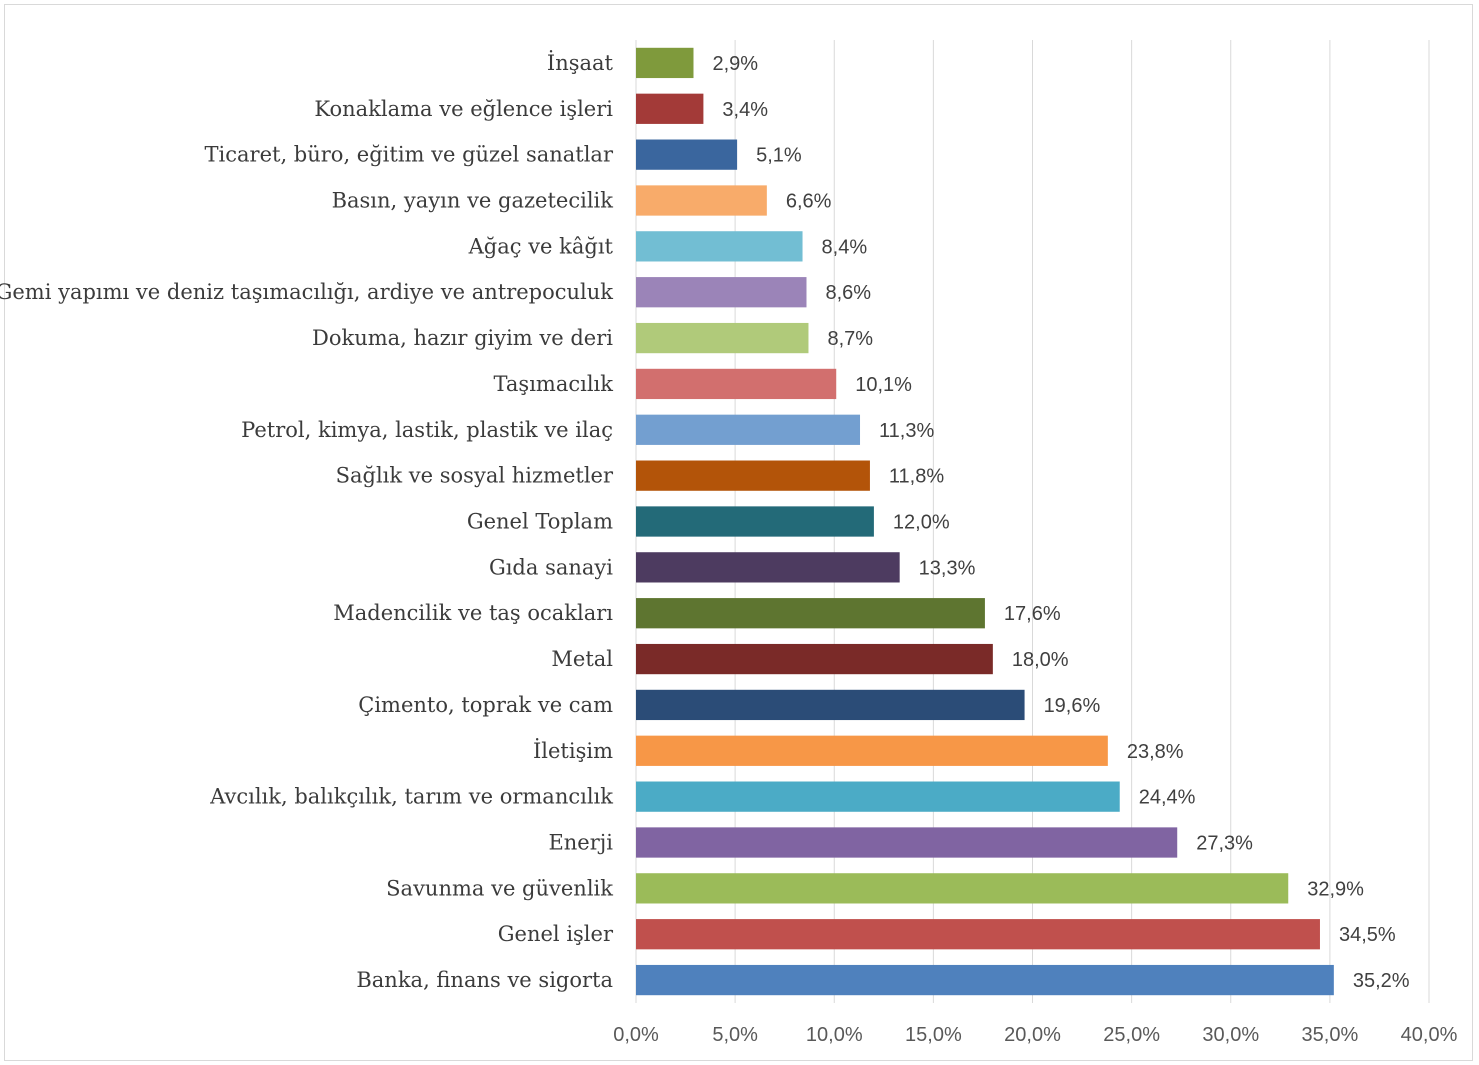 Image resolution: width=1479 pixels, height=1065 pixels. What do you see at coordinates (947, 568) in the screenshot?
I see `data-label: 13,3%` at bounding box center [947, 568].